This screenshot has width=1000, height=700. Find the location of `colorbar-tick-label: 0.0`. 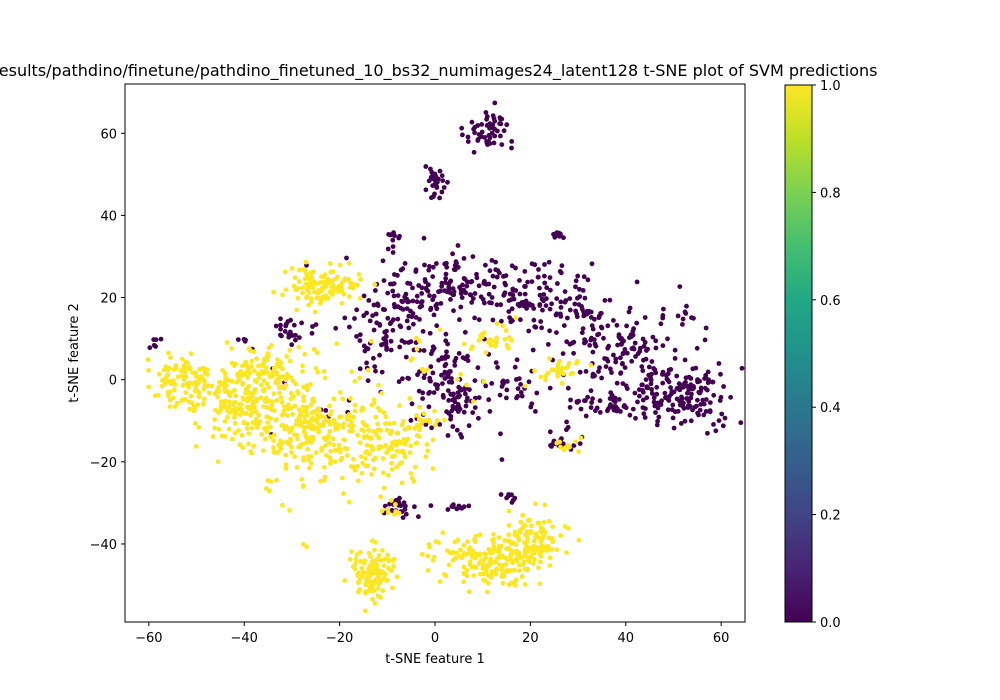

colorbar-tick-label: 0.0 is located at coordinates (830, 623).